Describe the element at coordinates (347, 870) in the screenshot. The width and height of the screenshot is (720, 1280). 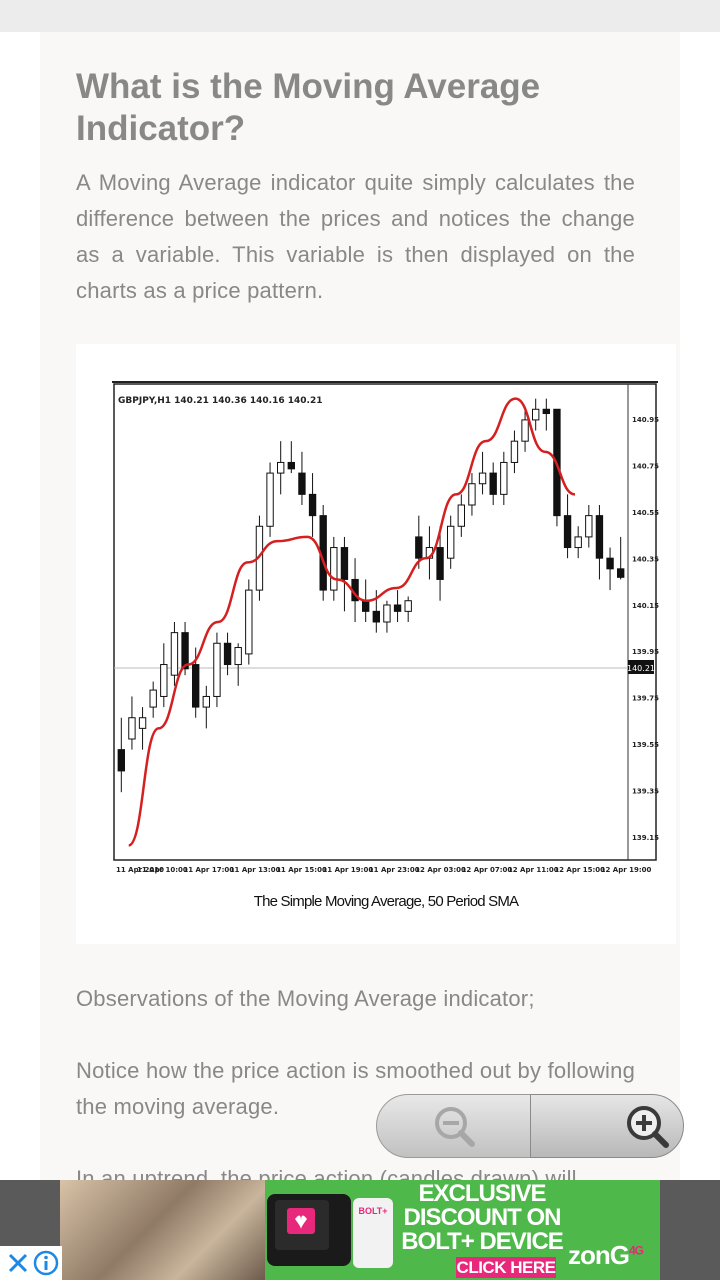
I see `x-tick-label: 11 Apr 19:00` at that location.